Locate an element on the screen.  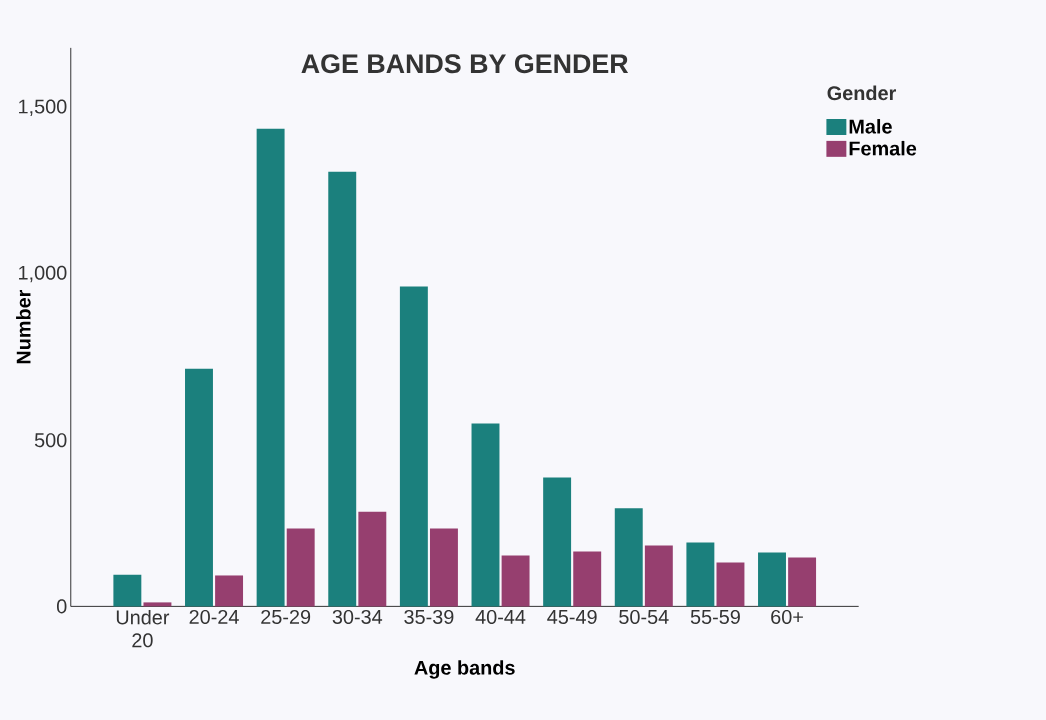
x-tick-label: 30-34 is located at coordinates (357, 616).